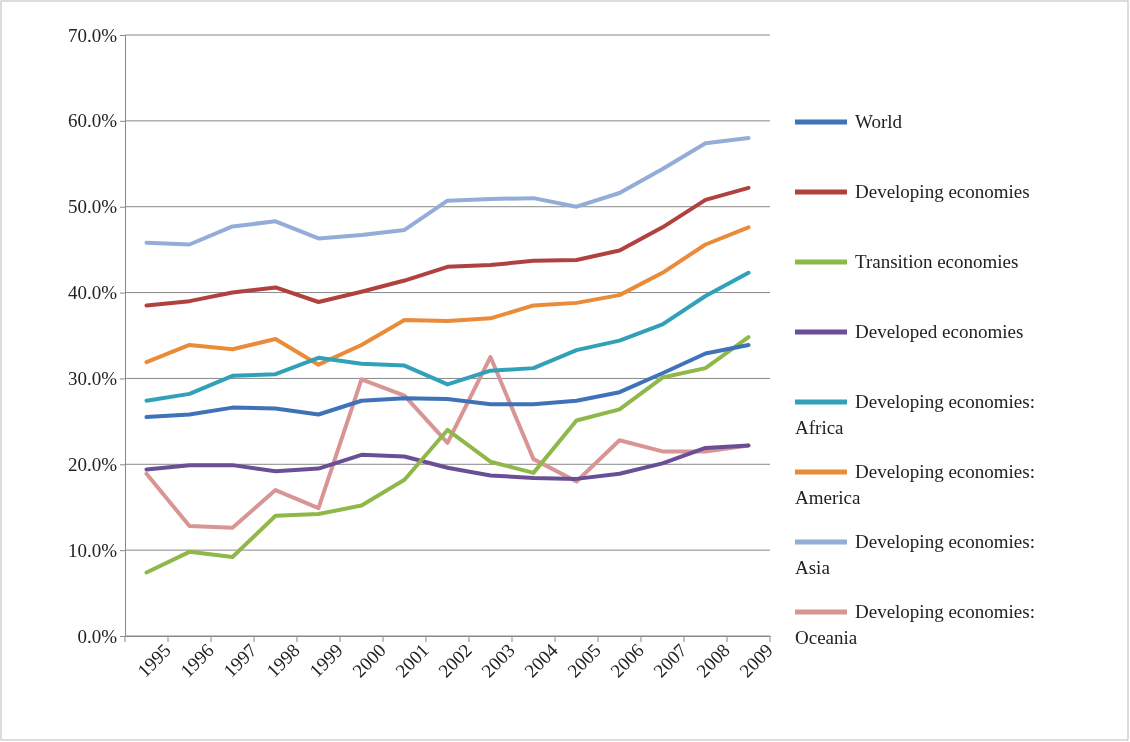 Image resolution: width=1130 pixels, height=742 pixels. Describe the element at coordinates (915, 484) in the screenshot. I see `legend-label: Developing economies: America` at that location.